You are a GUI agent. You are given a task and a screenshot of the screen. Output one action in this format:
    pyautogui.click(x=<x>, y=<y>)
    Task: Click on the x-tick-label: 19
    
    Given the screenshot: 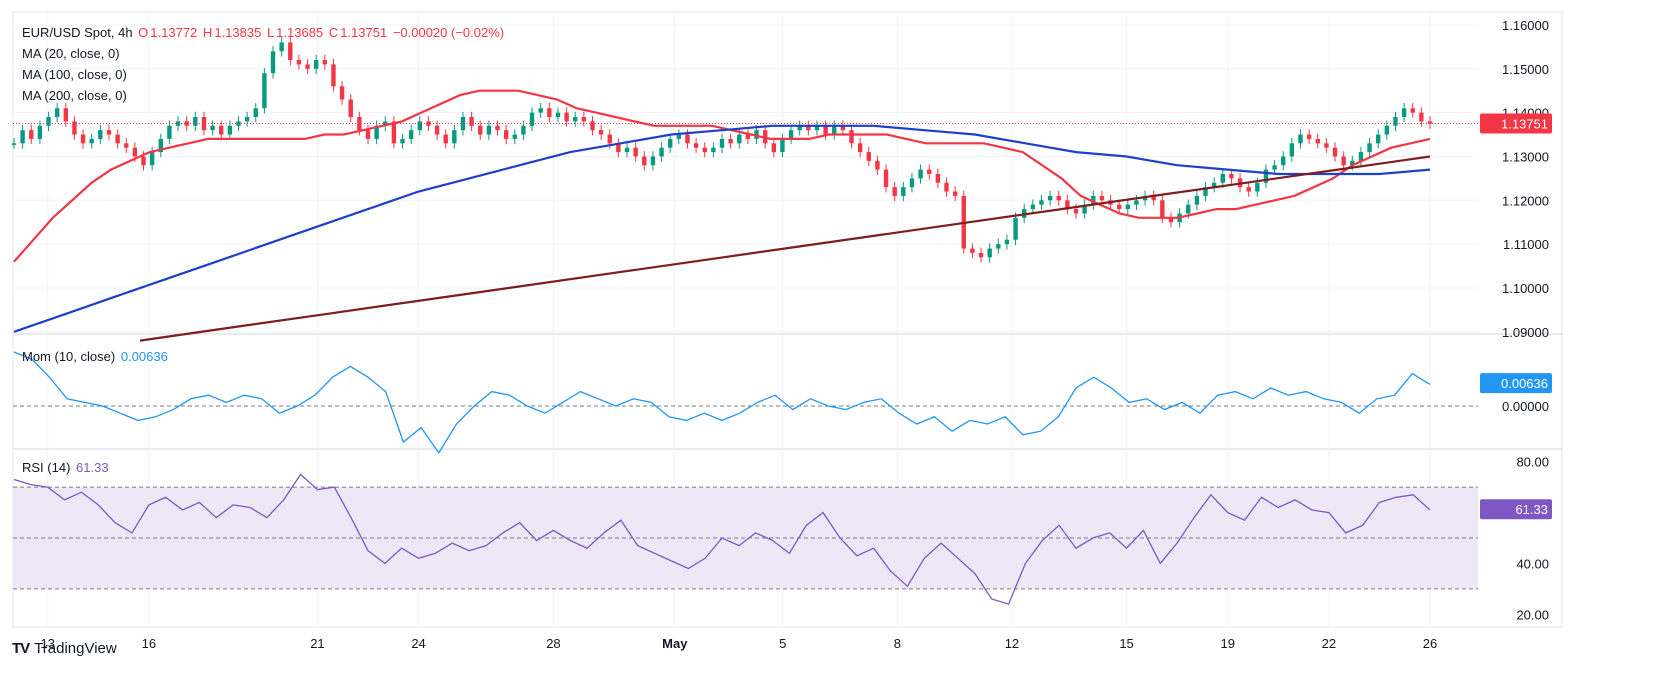 What is the action you would take?
    pyautogui.click(x=1227, y=643)
    